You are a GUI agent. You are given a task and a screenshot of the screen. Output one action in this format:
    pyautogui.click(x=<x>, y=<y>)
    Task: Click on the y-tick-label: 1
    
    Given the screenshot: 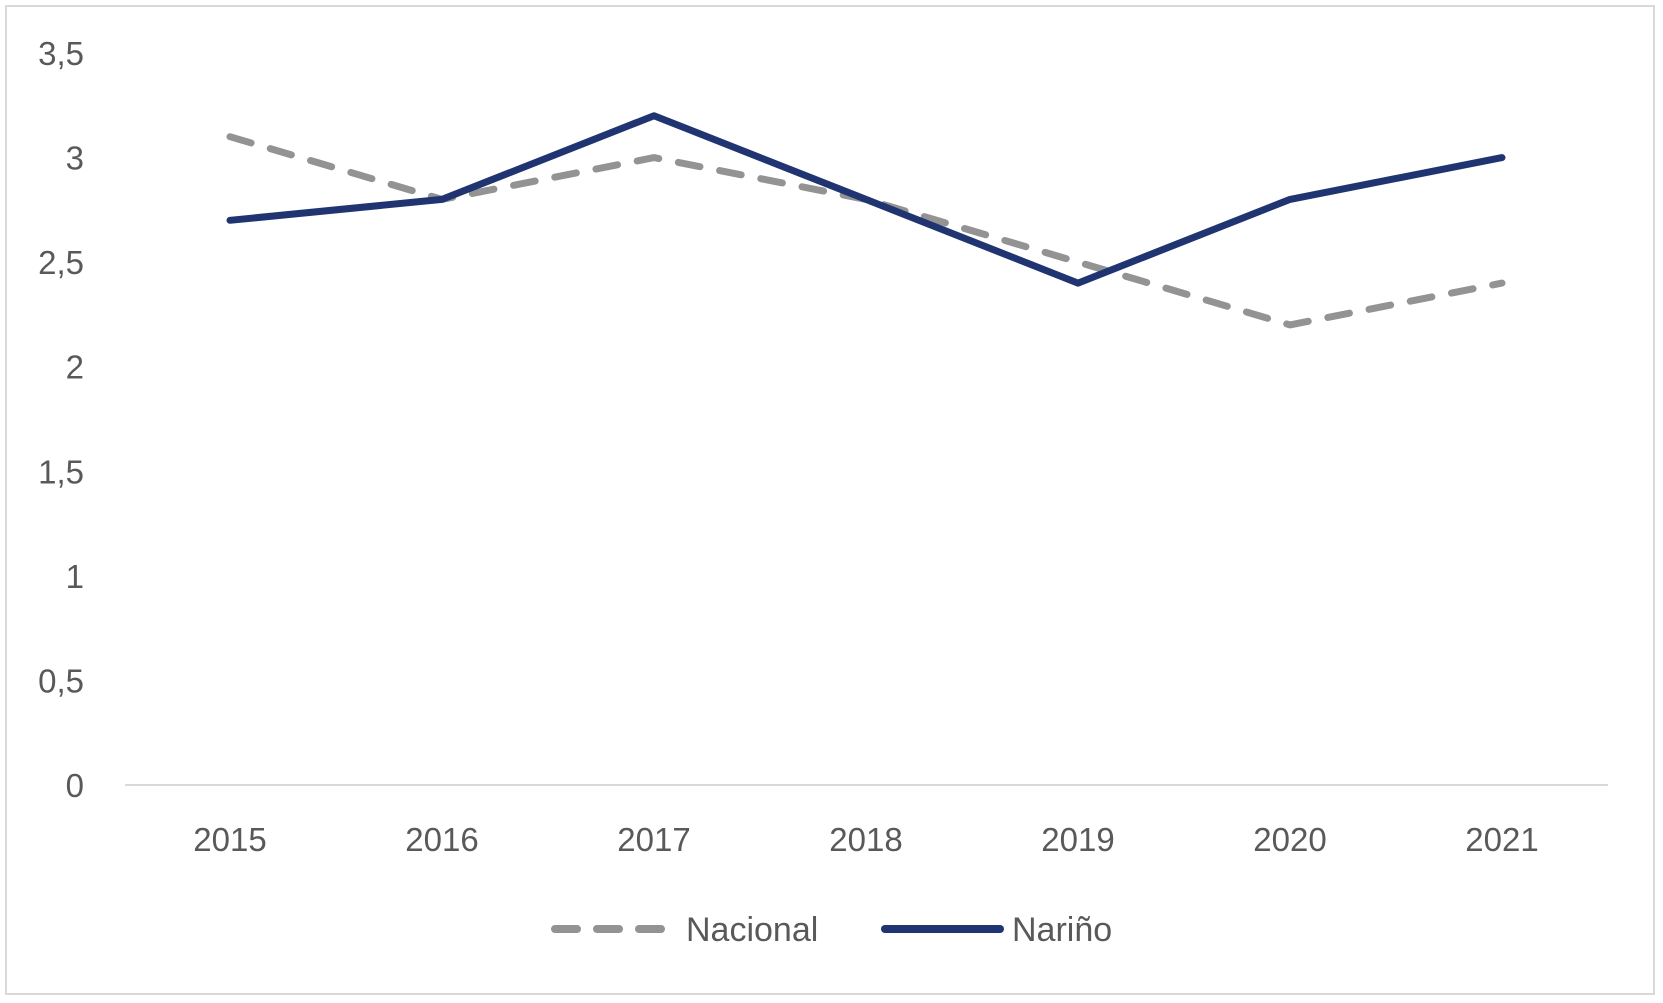 What is the action you would take?
    pyautogui.click(x=75, y=576)
    